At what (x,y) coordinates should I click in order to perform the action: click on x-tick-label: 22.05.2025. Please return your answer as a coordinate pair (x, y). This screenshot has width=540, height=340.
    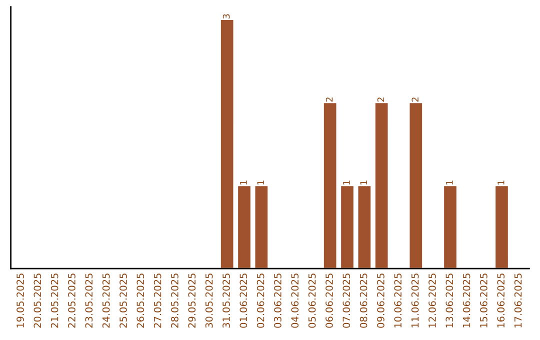
    Looking at the image, I should click on (72, 301).